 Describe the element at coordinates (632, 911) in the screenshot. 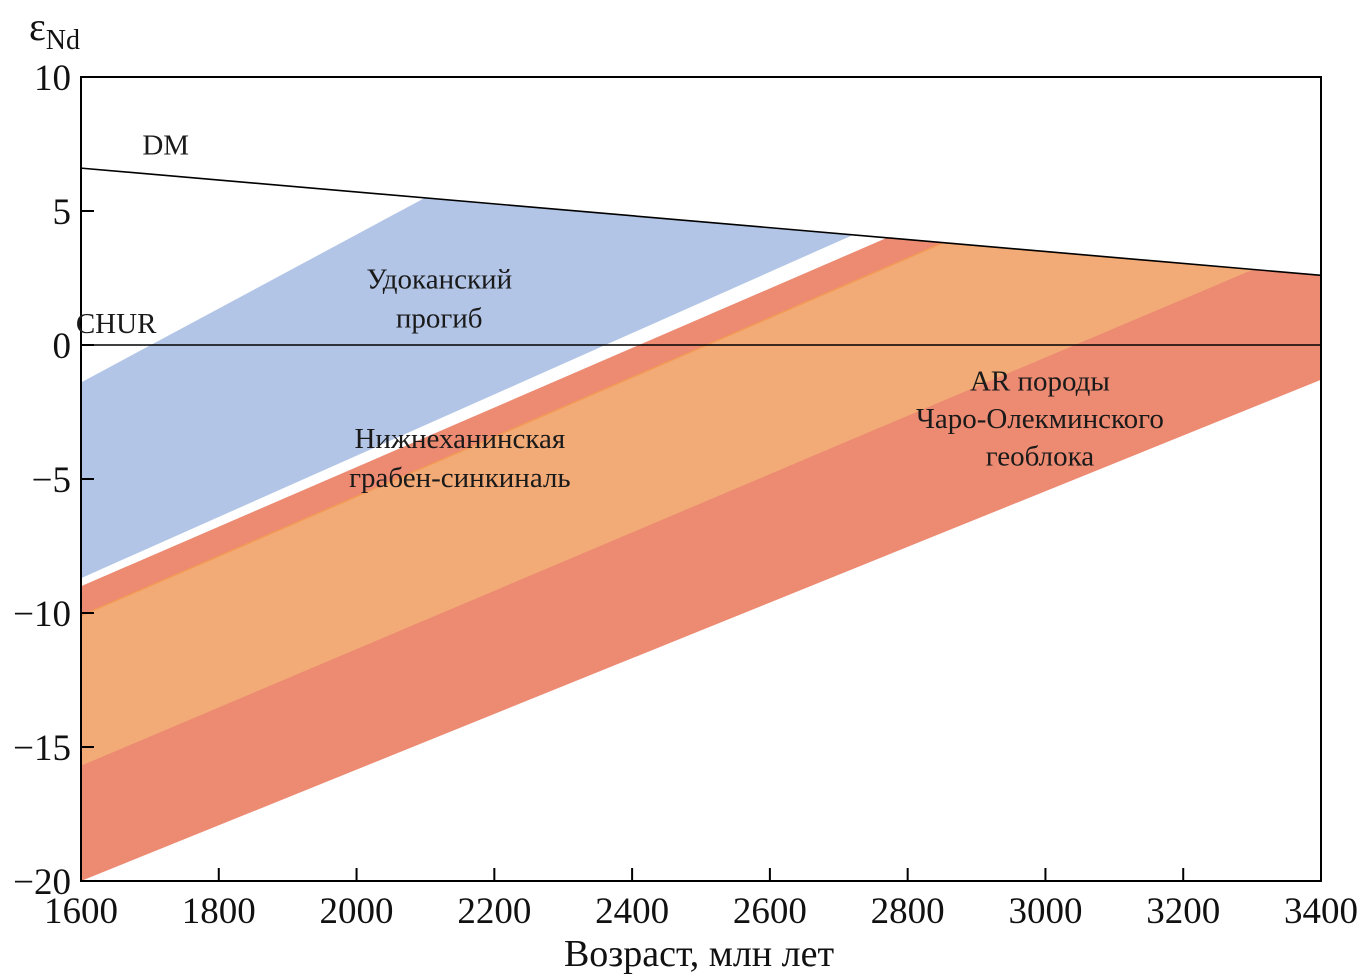

I see `x-tick-label: 2400` at that location.